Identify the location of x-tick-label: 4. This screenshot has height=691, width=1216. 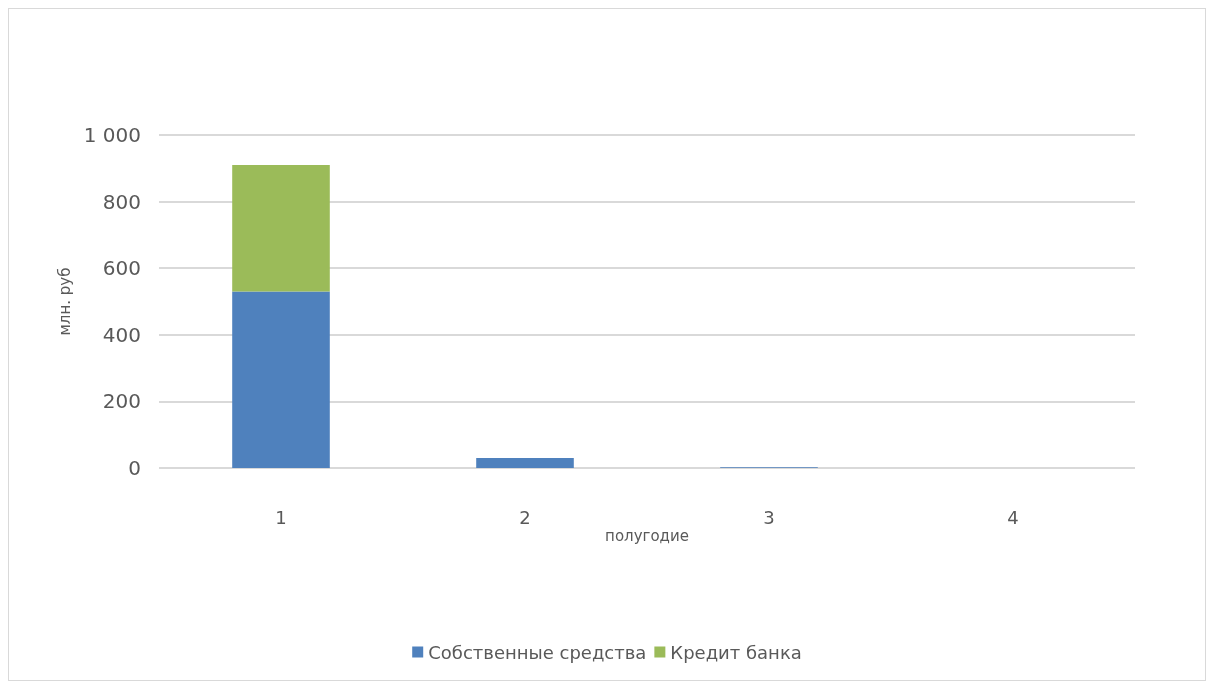
(1013, 517).